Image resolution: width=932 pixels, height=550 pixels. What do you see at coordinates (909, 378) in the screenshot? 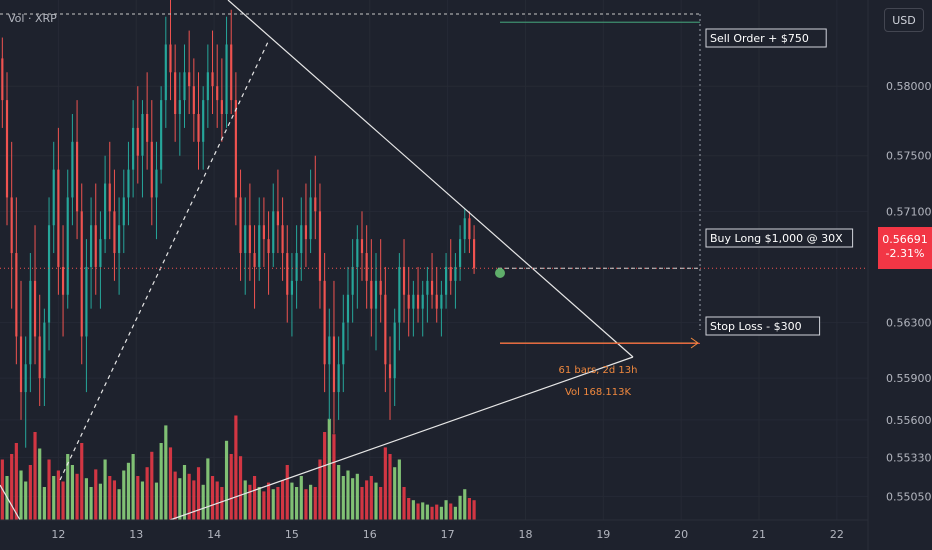
I see `y-tick-label: 0.55900` at bounding box center [909, 378].